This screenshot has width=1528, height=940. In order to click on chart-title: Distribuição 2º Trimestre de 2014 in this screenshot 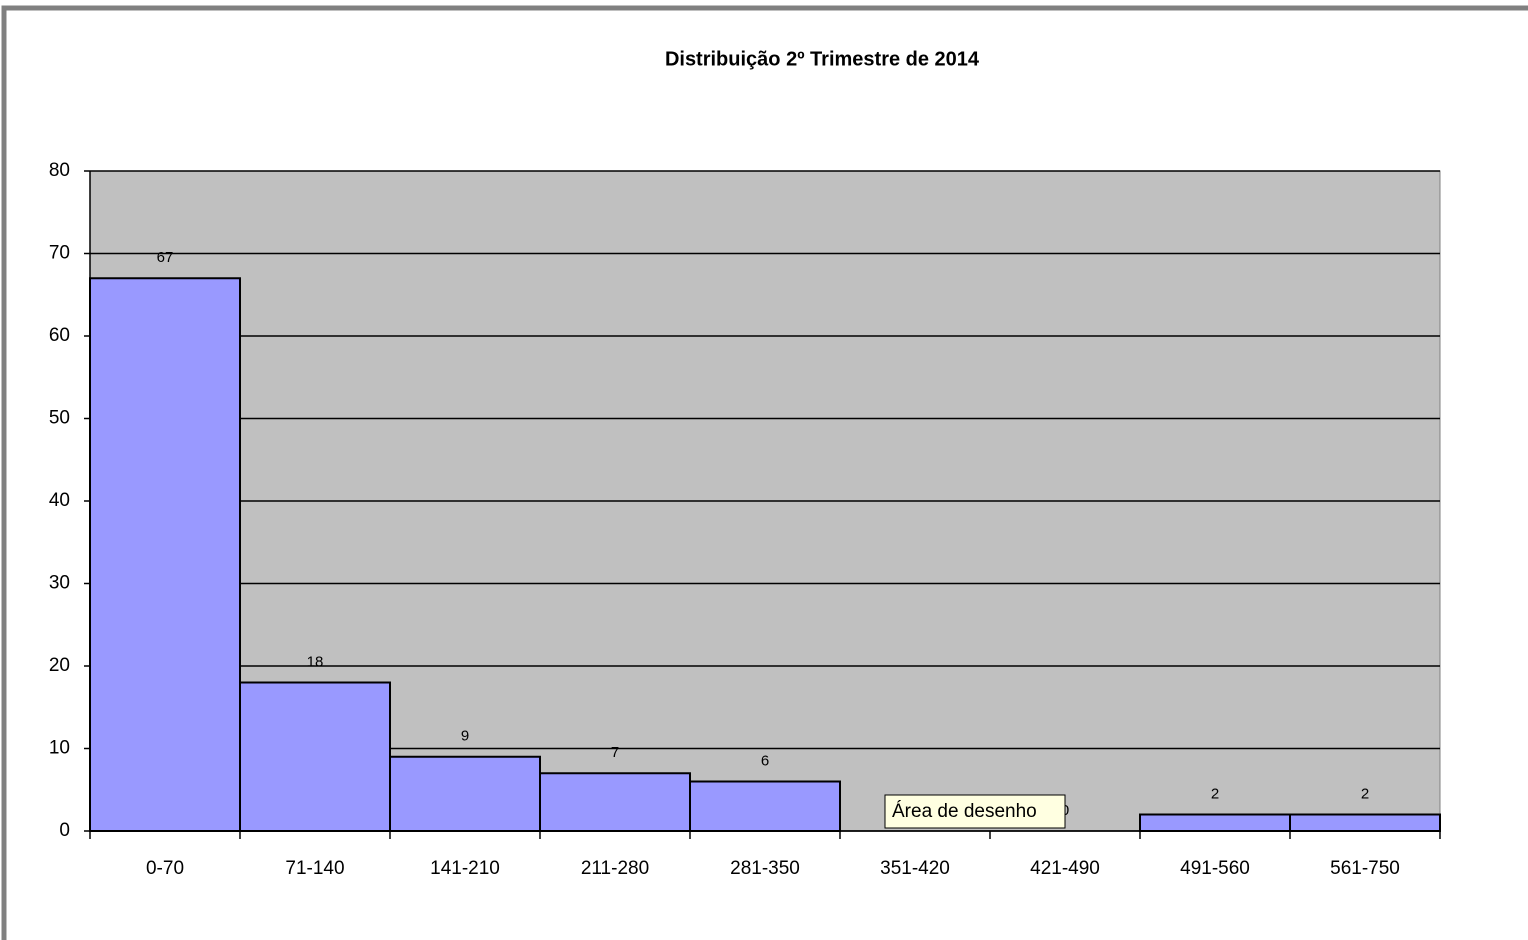, I will do `click(822, 59)`.